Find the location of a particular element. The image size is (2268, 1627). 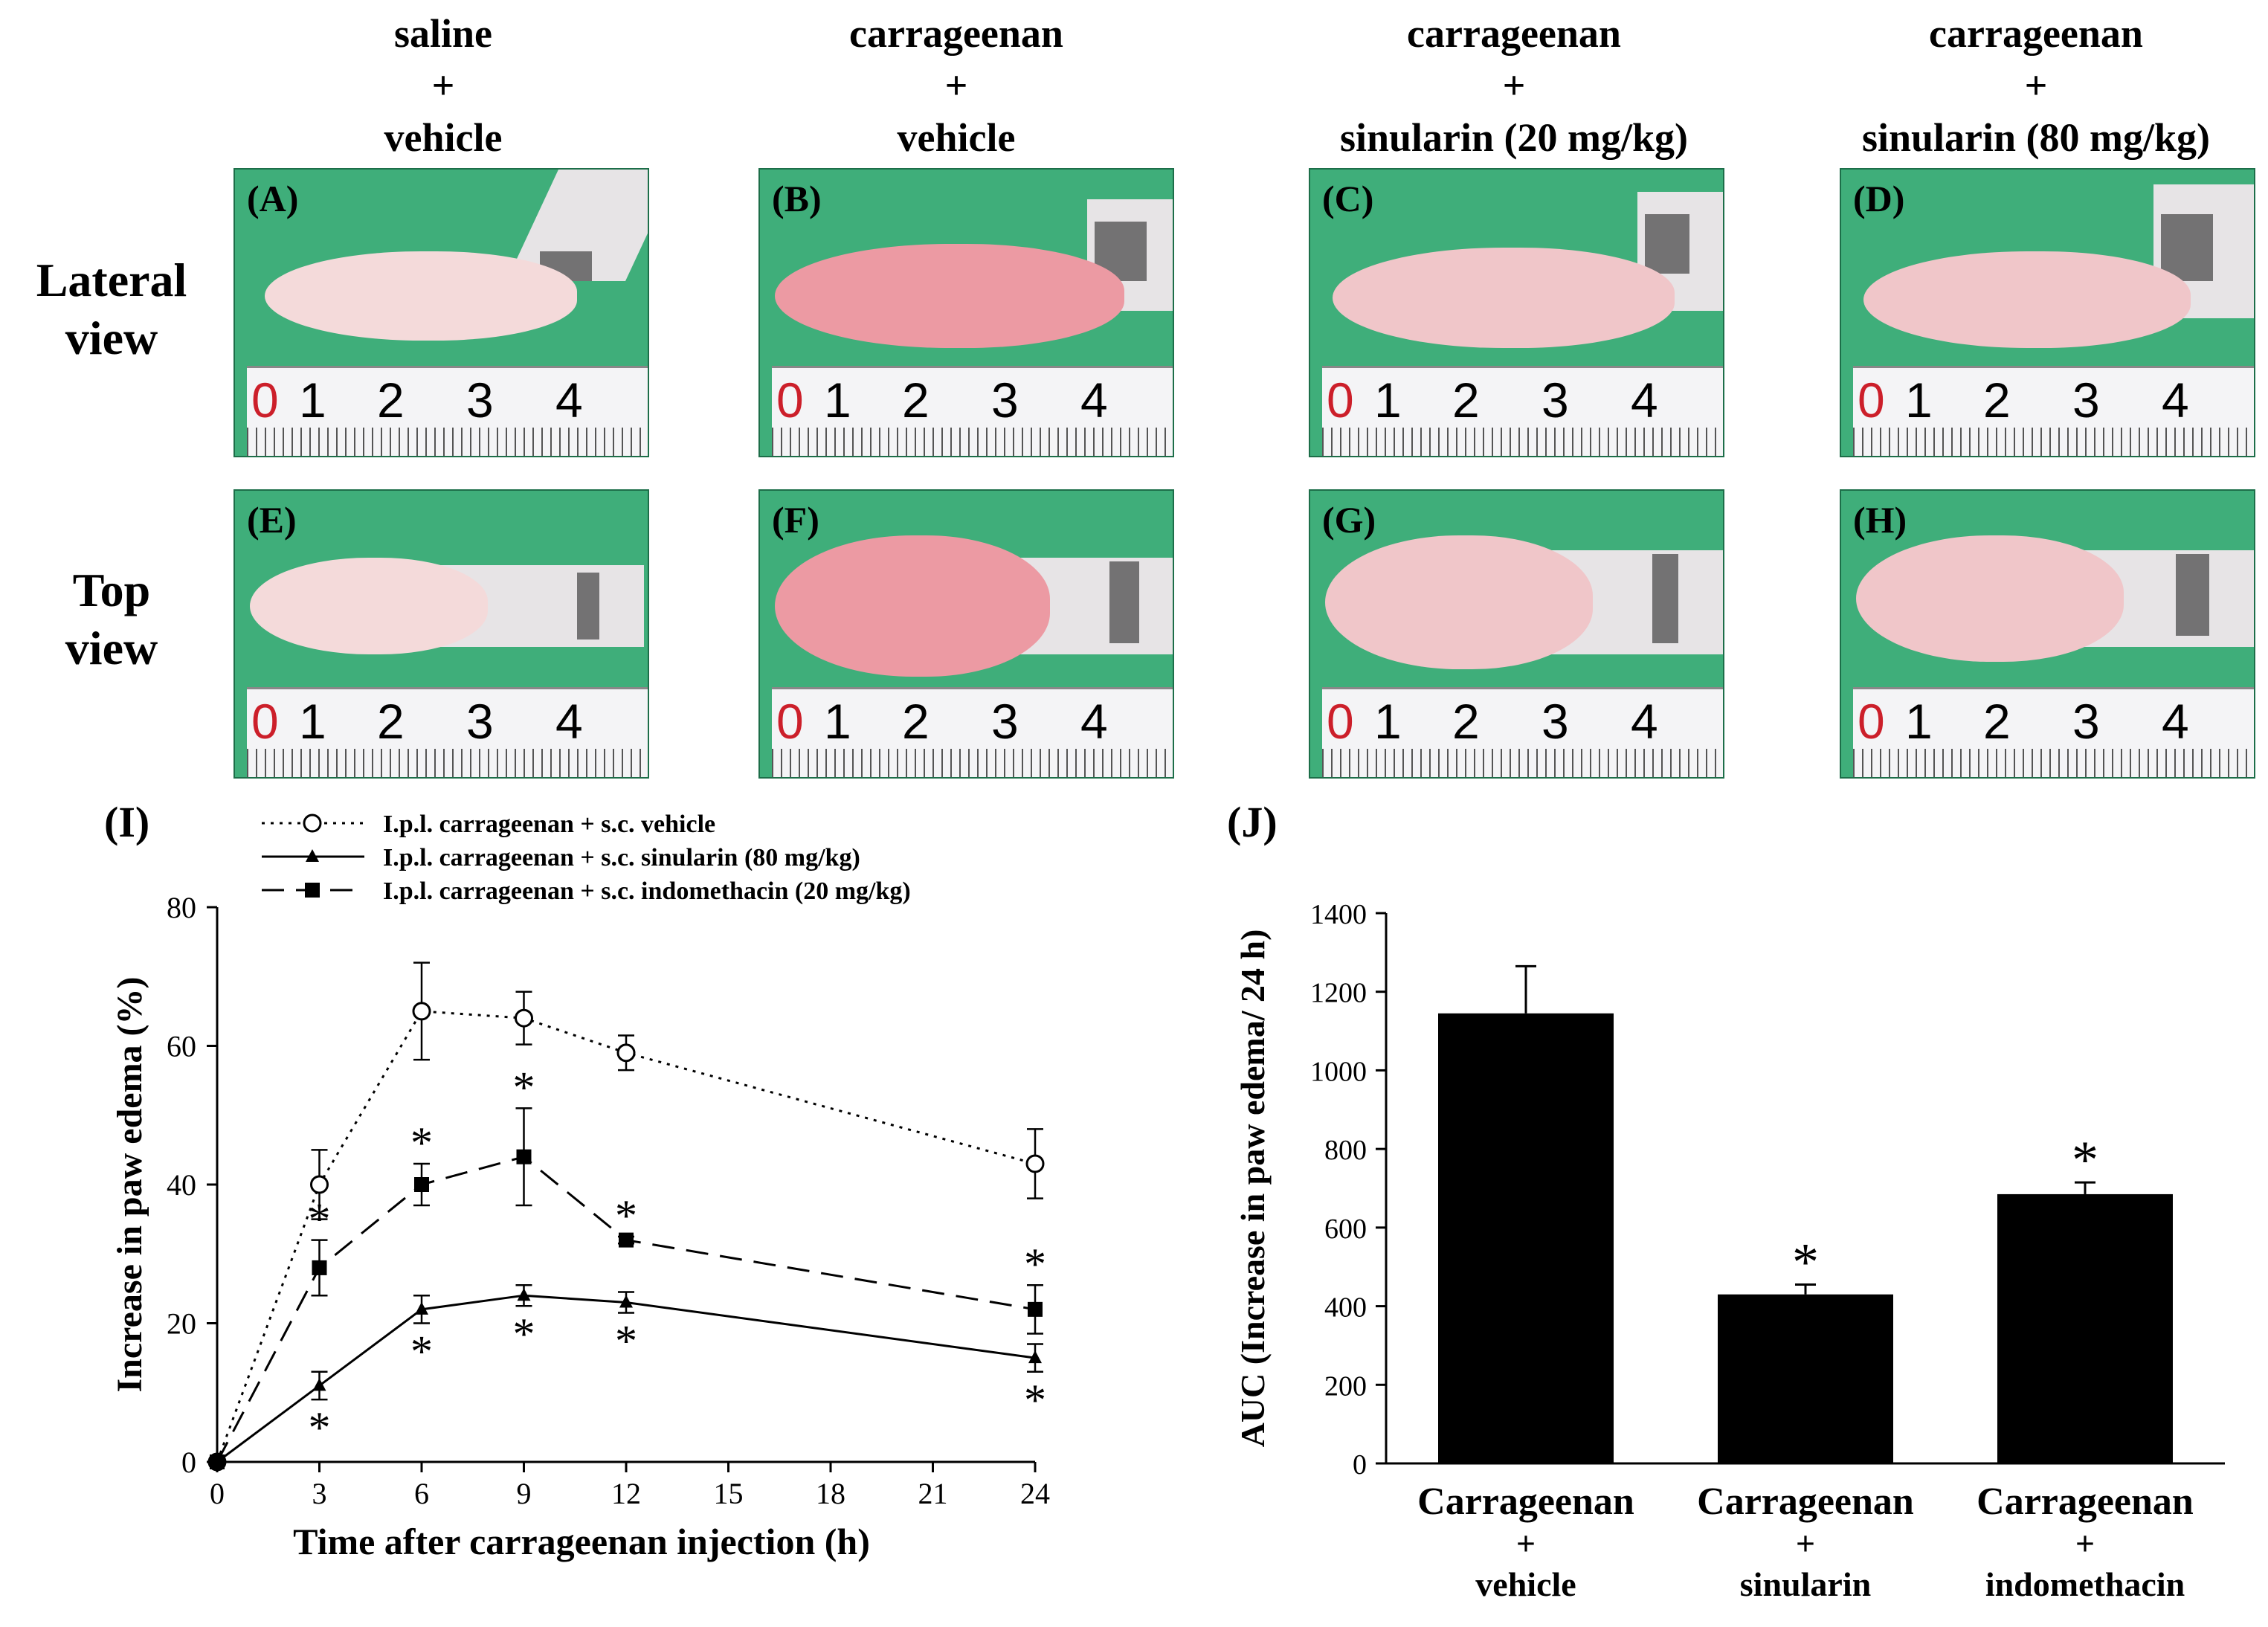

y-tick-label: 800 is located at coordinates (1345, 1151).